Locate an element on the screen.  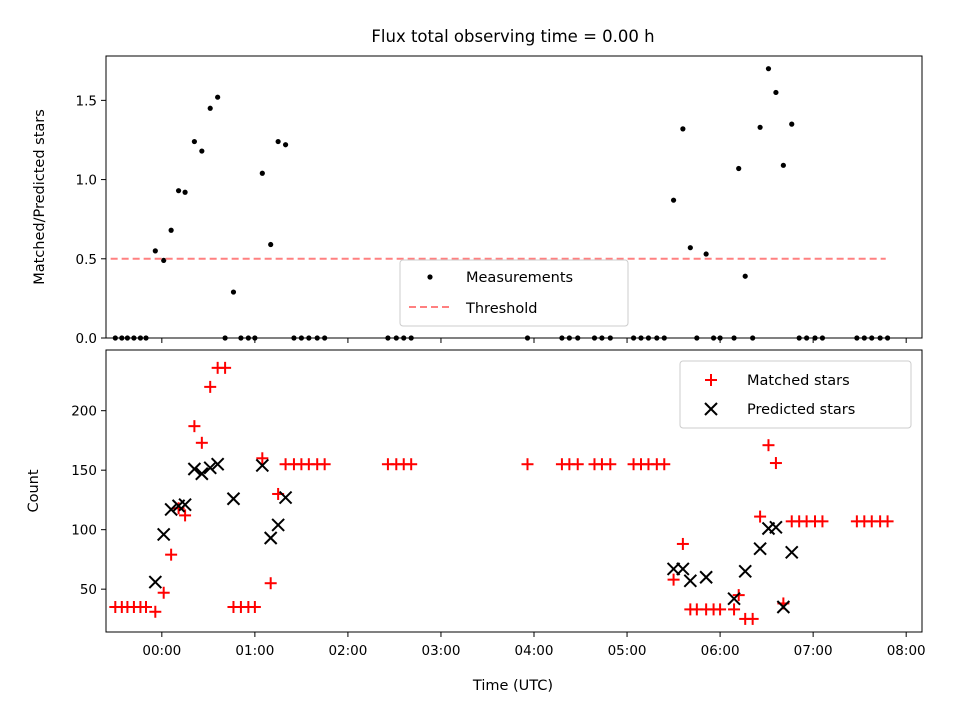
top-legend-box is located at coordinates (514, 293).